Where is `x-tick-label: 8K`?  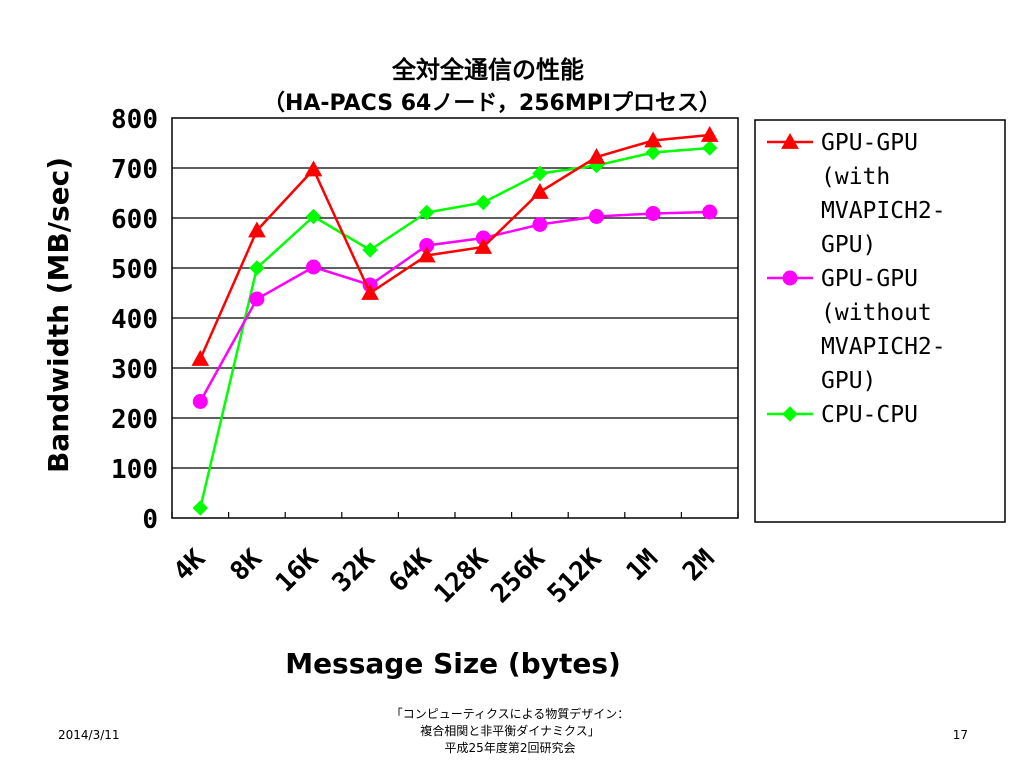 x-tick-label: 8K is located at coordinates (246, 565).